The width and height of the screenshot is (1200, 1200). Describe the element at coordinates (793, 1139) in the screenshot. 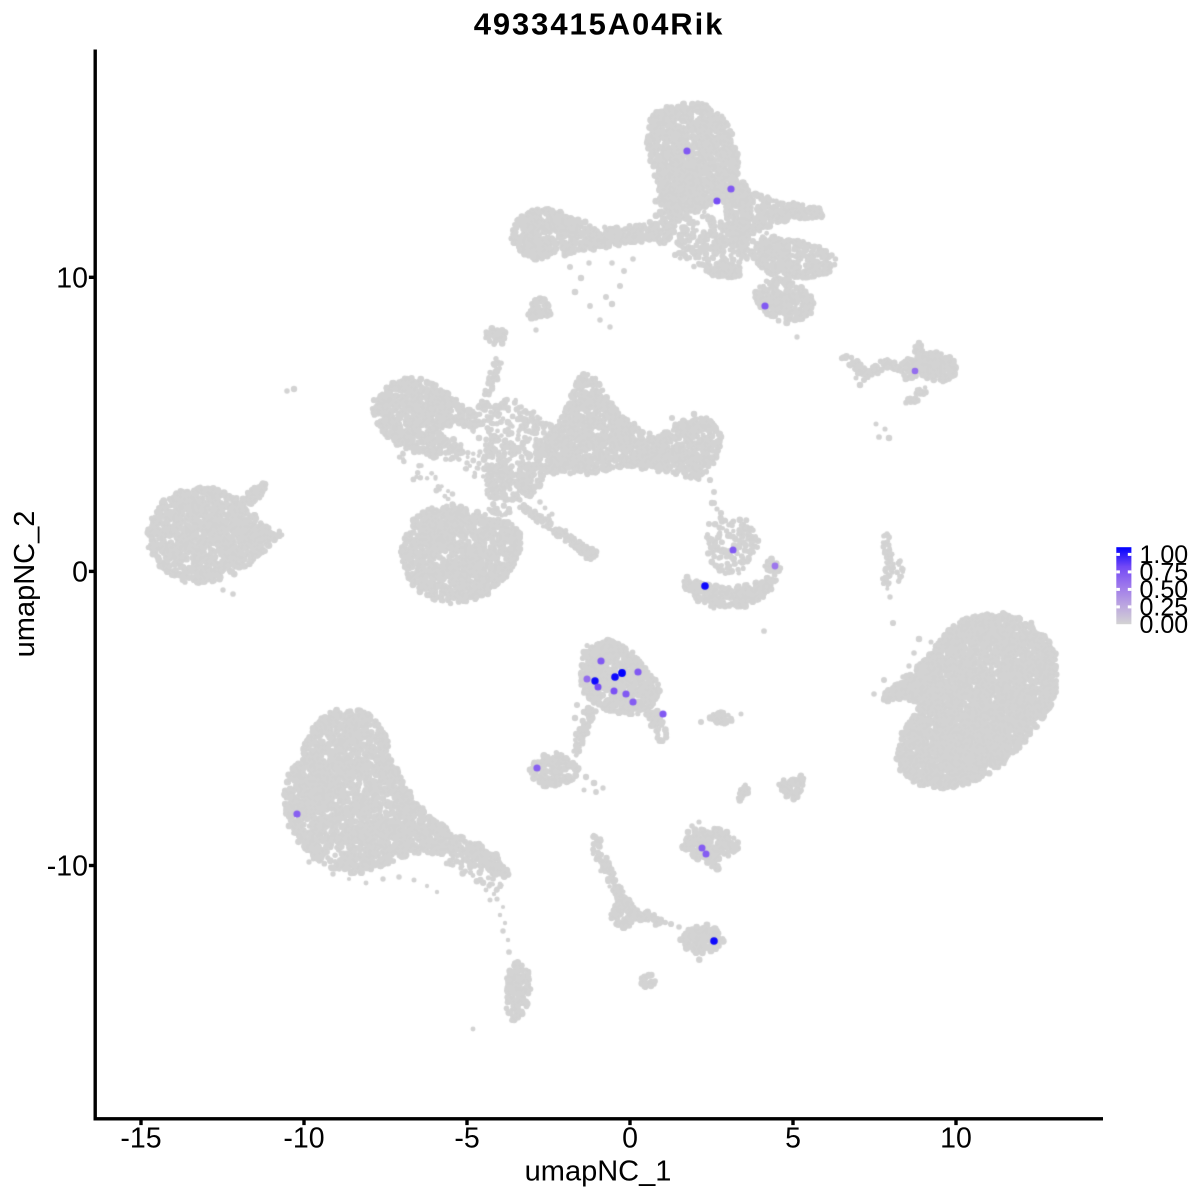

I see `svg-text: 5` at that location.